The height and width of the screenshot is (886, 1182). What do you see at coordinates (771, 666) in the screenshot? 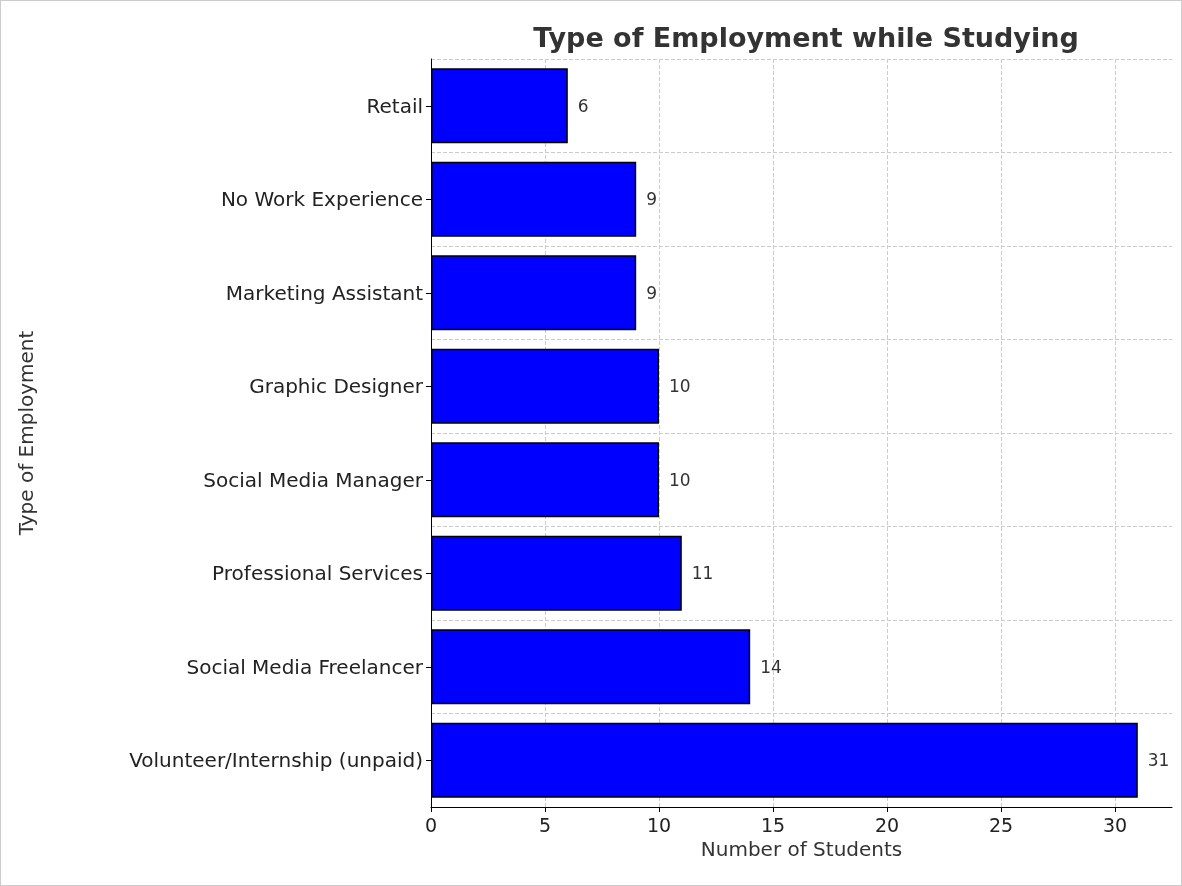
I see `data-label: 14` at bounding box center [771, 666].